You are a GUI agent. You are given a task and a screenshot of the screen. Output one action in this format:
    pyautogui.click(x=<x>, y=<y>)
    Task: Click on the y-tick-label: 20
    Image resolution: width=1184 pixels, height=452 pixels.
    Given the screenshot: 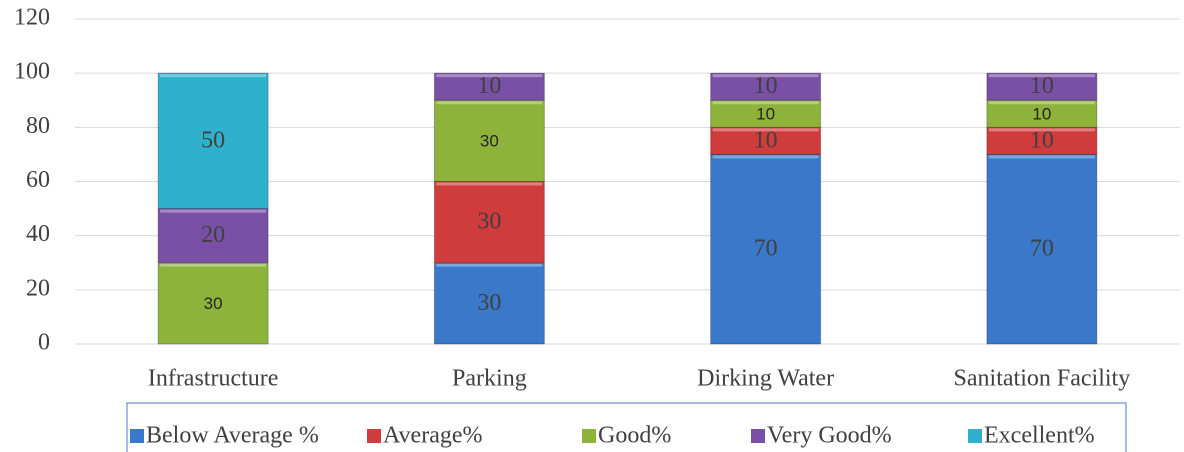 What is the action you would take?
    pyautogui.click(x=38, y=288)
    